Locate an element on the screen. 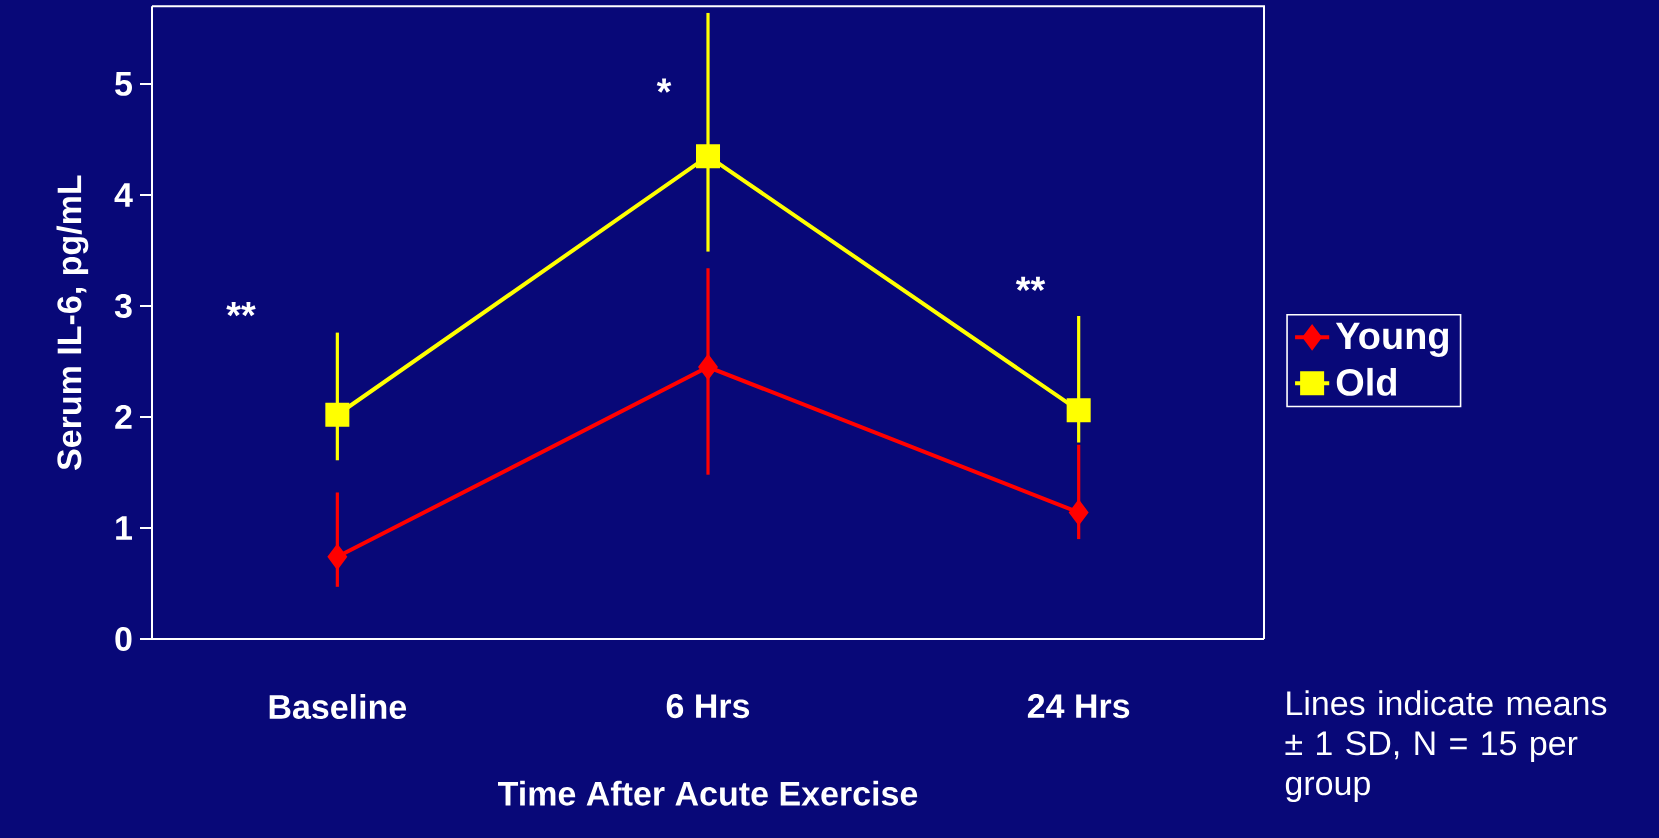  y-tick-label: 1 is located at coordinates (124, 528).